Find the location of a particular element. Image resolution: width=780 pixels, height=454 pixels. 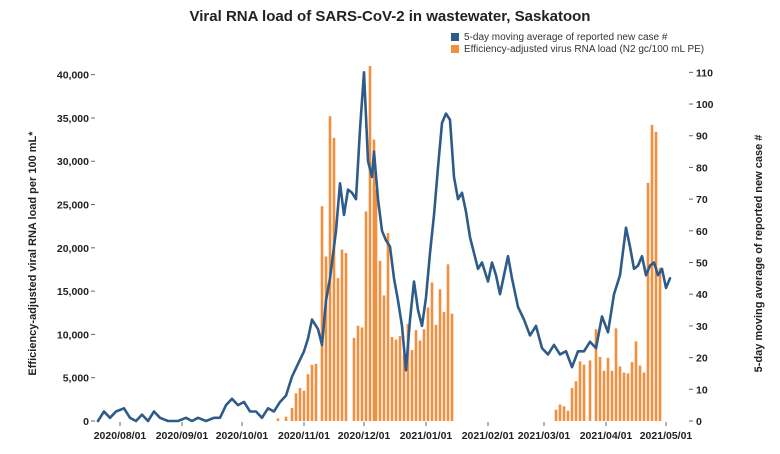

x-tick-label-9: 2021/05/01 is located at coordinates (666, 436).